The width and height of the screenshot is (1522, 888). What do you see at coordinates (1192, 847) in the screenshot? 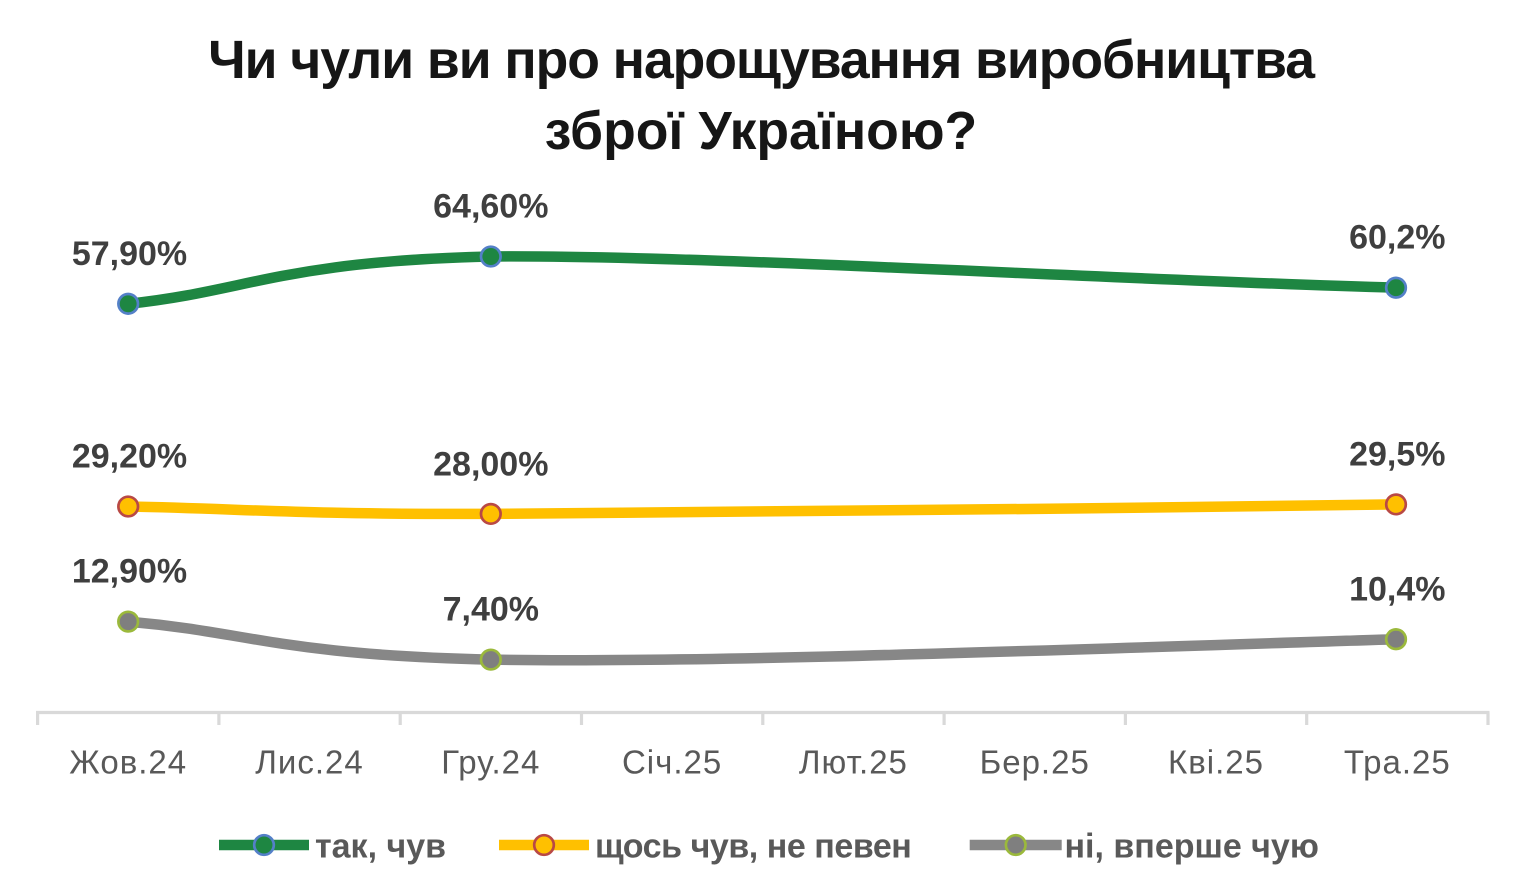
I see `svg-text: ні, вперше чую` at bounding box center [1192, 847].